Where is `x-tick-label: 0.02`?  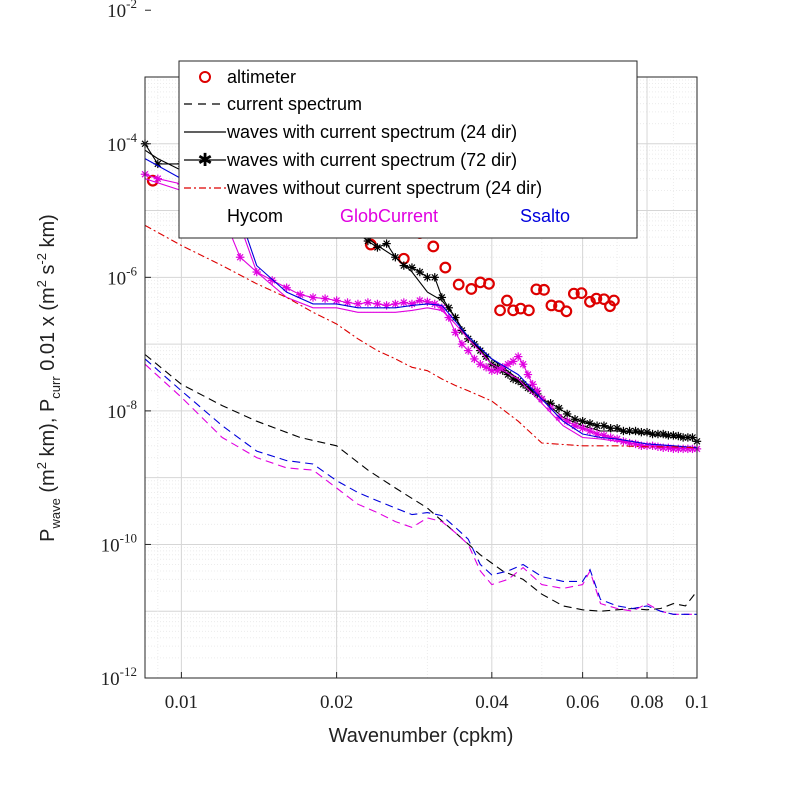 x-tick-label: 0.02 is located at coordinates (336, 702).